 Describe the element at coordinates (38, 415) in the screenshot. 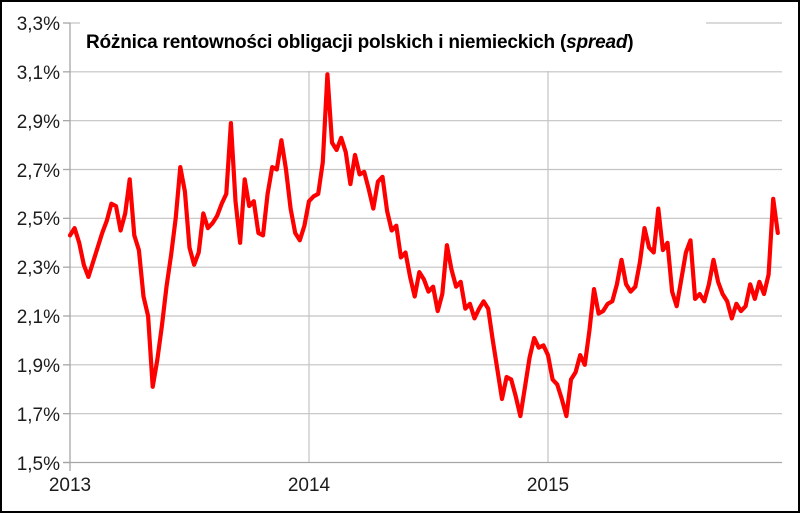

I see `y-axis-tick-label: 1,7%` at that location.